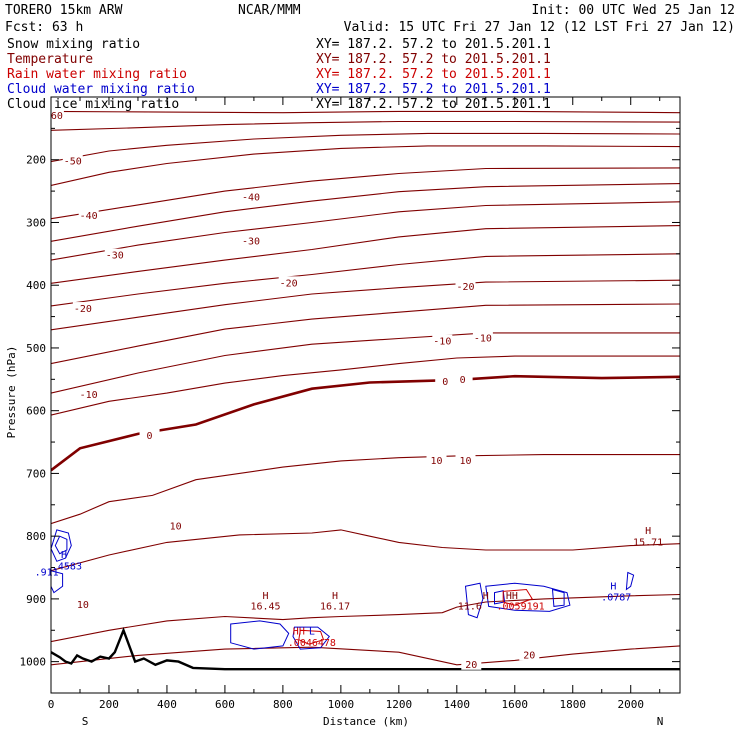  What do you see at coordinates (44, 27) in the screenshot?
I see `forecast-hour: Fcst: 63 h` at bounding box center [44, 27].